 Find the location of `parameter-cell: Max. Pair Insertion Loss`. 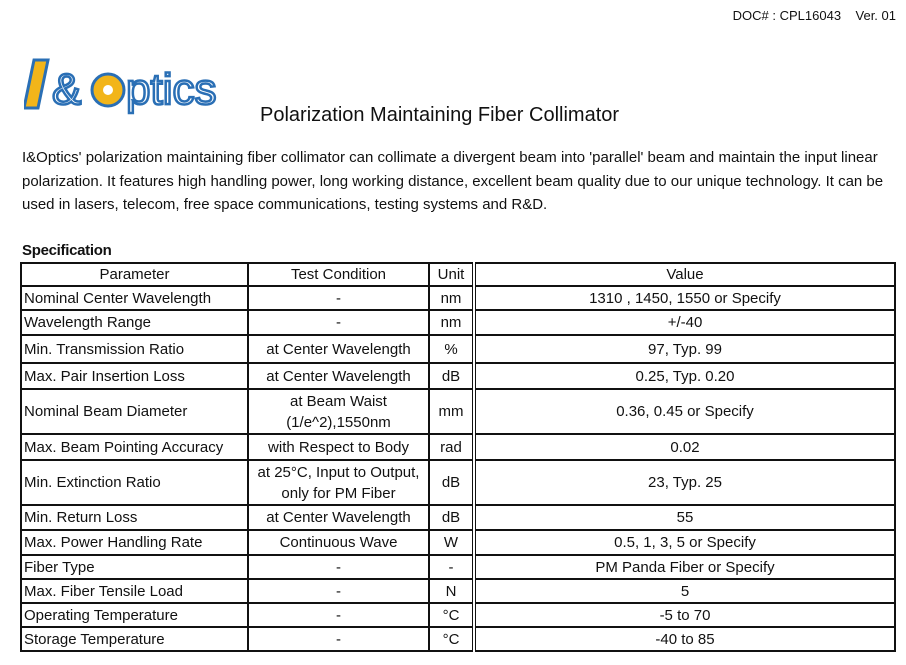

parameter-cell: Max. Pair Insertion Loss is located at coordinates (134, 376).